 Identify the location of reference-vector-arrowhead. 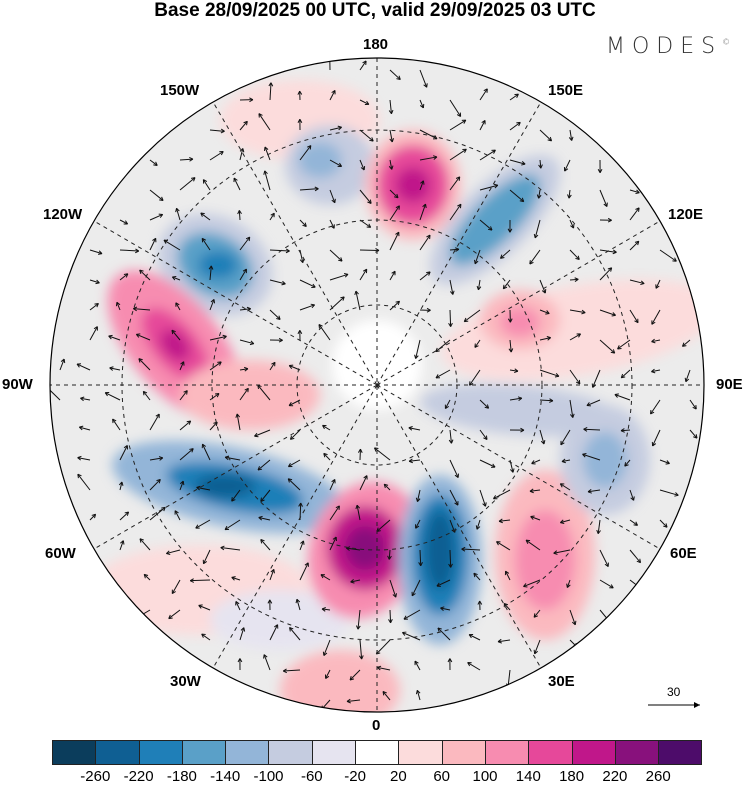
(697, 705).